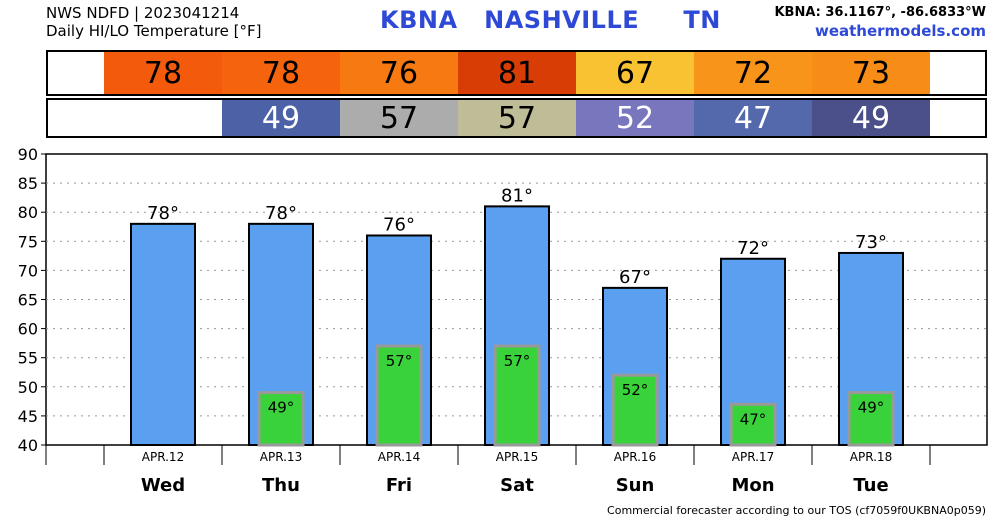 The width and height of the screenshot is (1000, 520). Describe the element at coordinates (635, 73) in the screenshot. I see `high-temp-cell: 67` at that location.